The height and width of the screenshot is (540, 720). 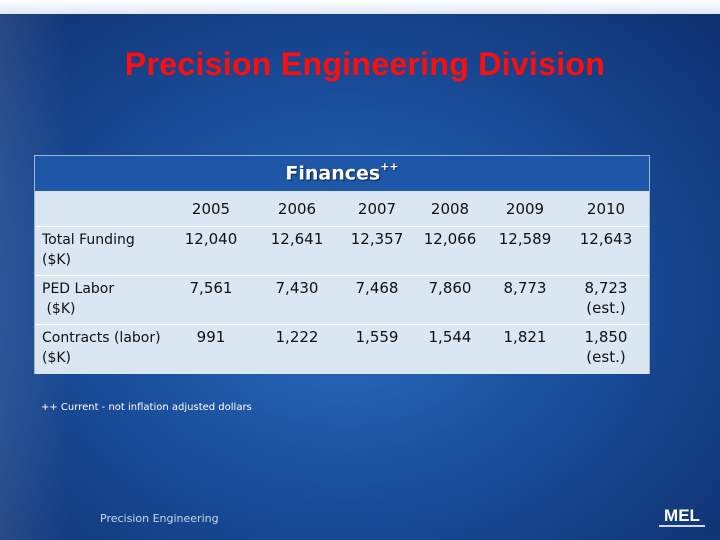 What do you see at coordinates (88, 240) in the screenshot?
I see `row-label-line: Total Funding` at bounding box center [88, 240].